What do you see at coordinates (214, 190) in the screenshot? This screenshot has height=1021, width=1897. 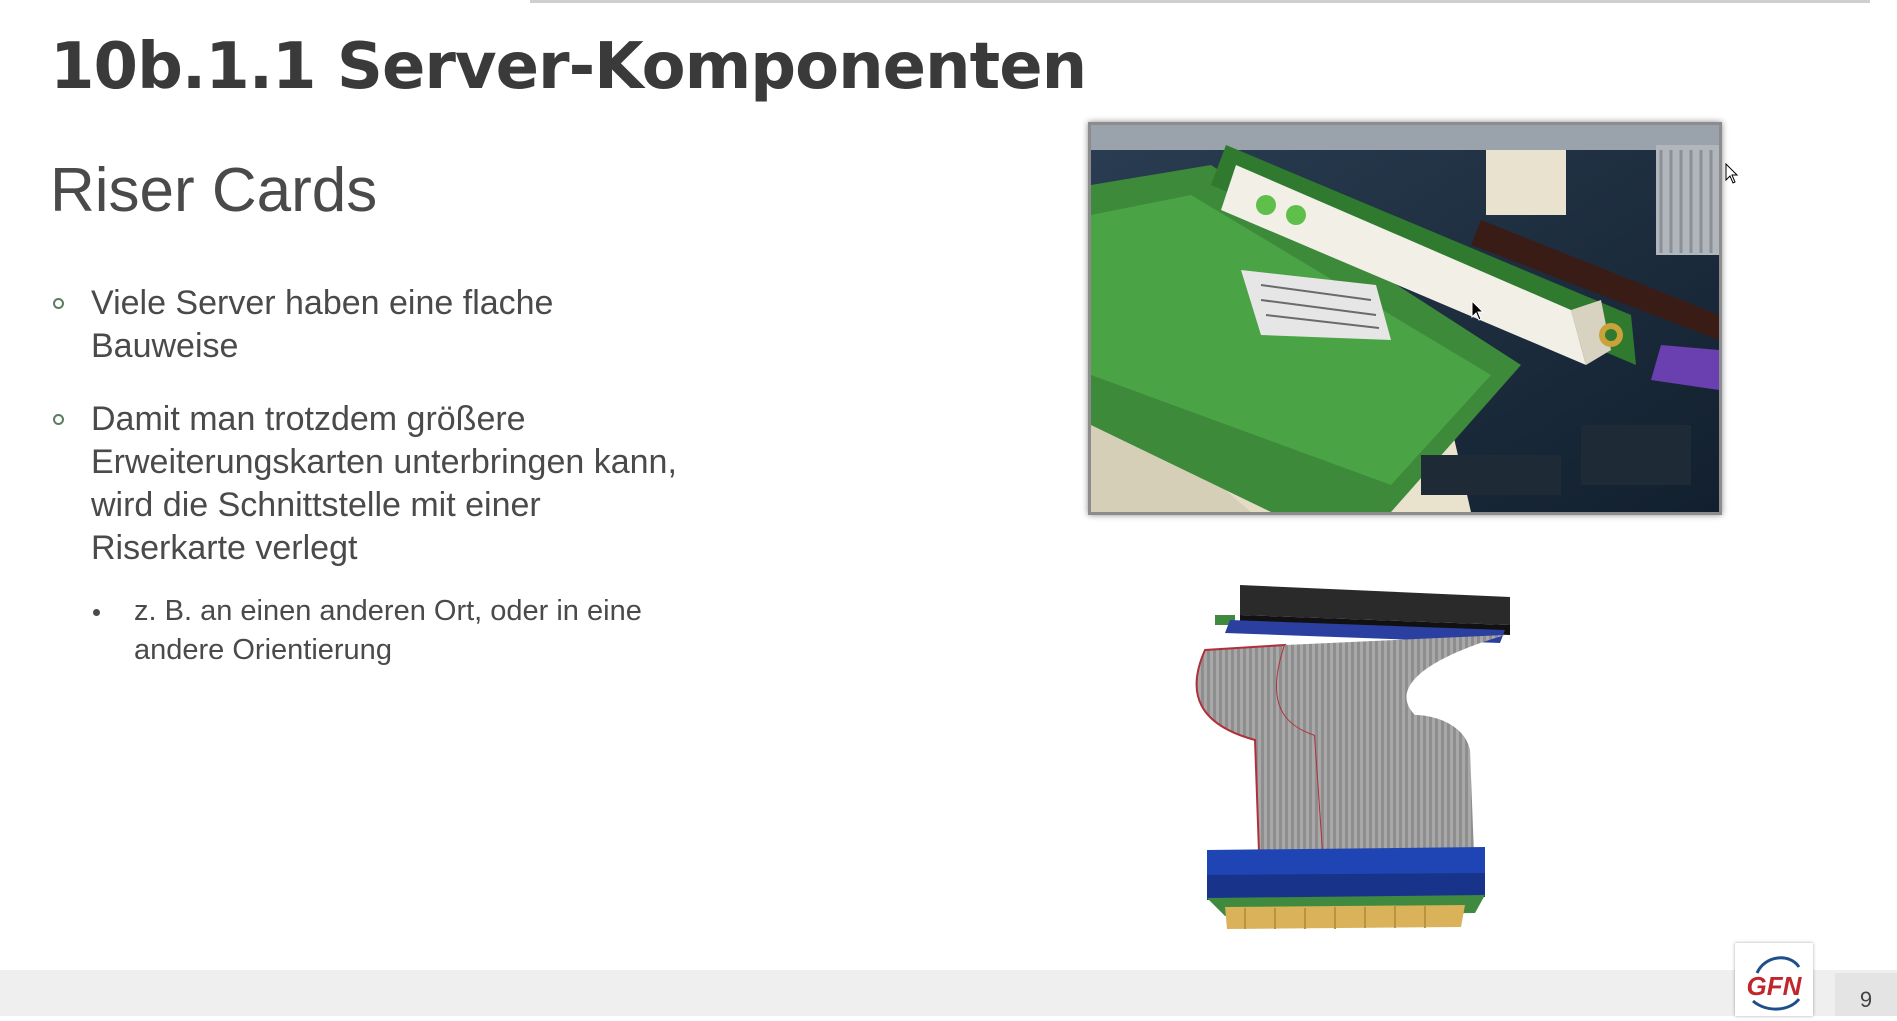 I see `slide-subtitle: Riser Cards` at bounding box center [214, 190].